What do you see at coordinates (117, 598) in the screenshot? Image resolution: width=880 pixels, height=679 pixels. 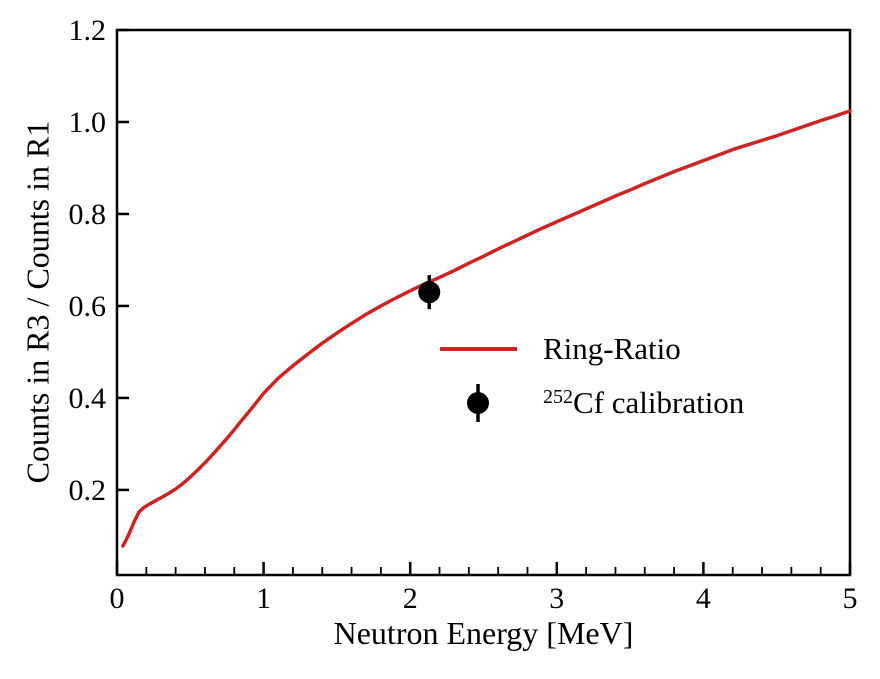 I see `x-tick-label: 0` at bounding box center [117, 598].